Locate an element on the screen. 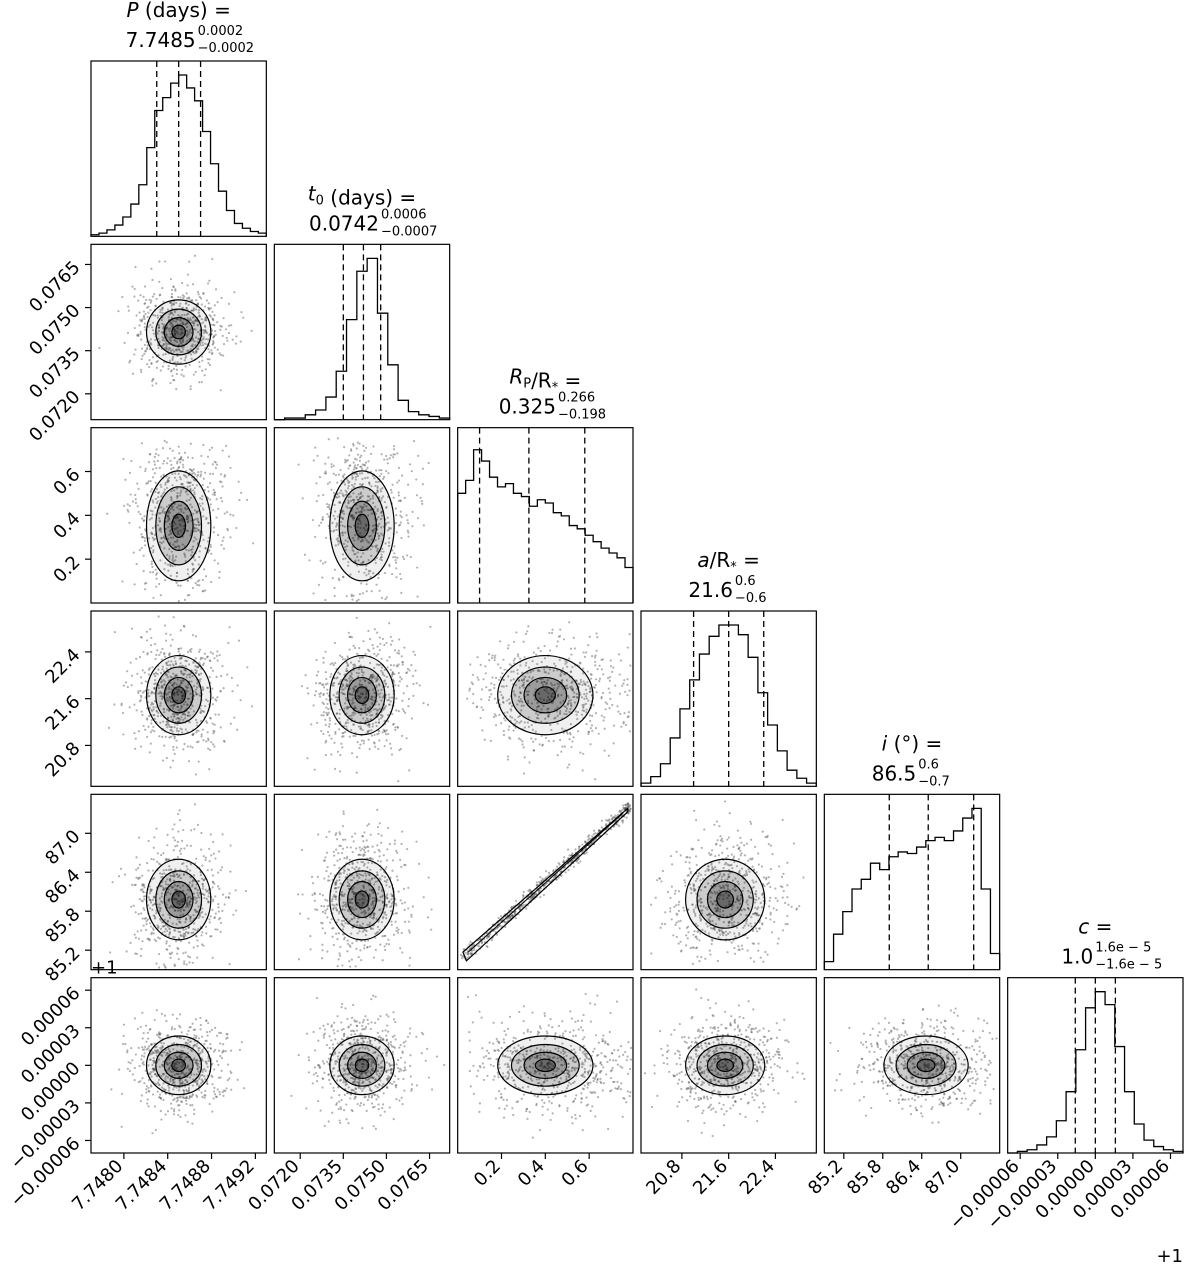  panel-c-vs-t0 is located at coordinates (362, 1065).